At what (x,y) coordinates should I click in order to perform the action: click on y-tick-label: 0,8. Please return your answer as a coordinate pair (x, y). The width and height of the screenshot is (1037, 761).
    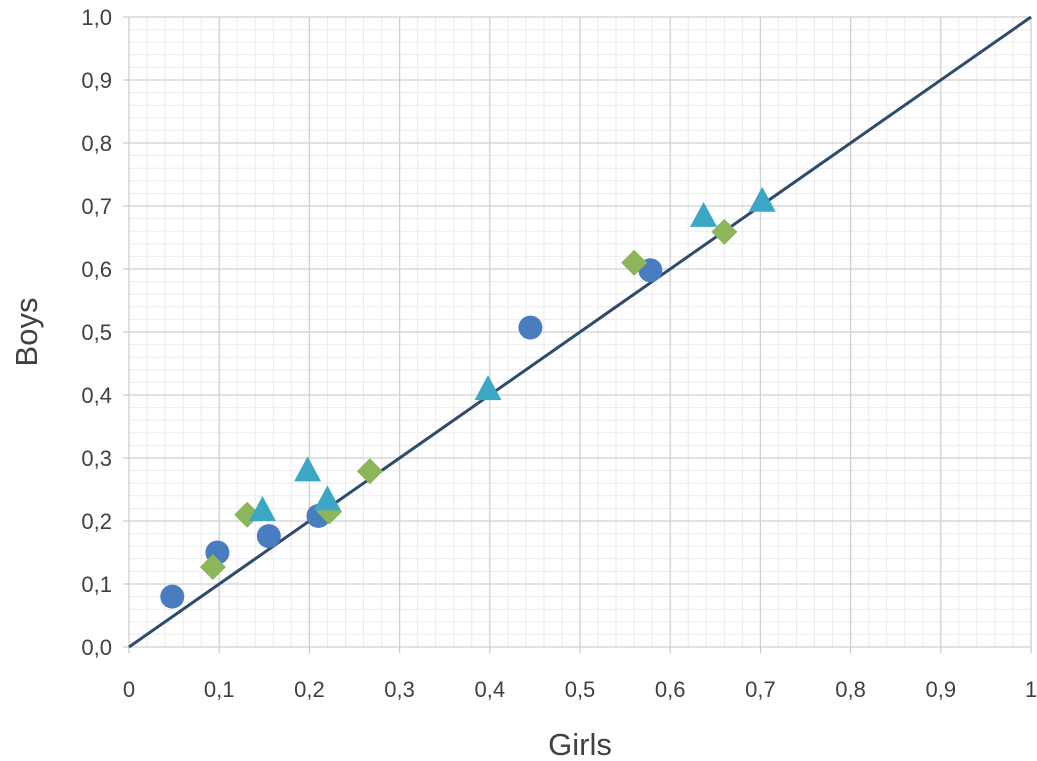
    Looking at the image, I should click on (96, 143).